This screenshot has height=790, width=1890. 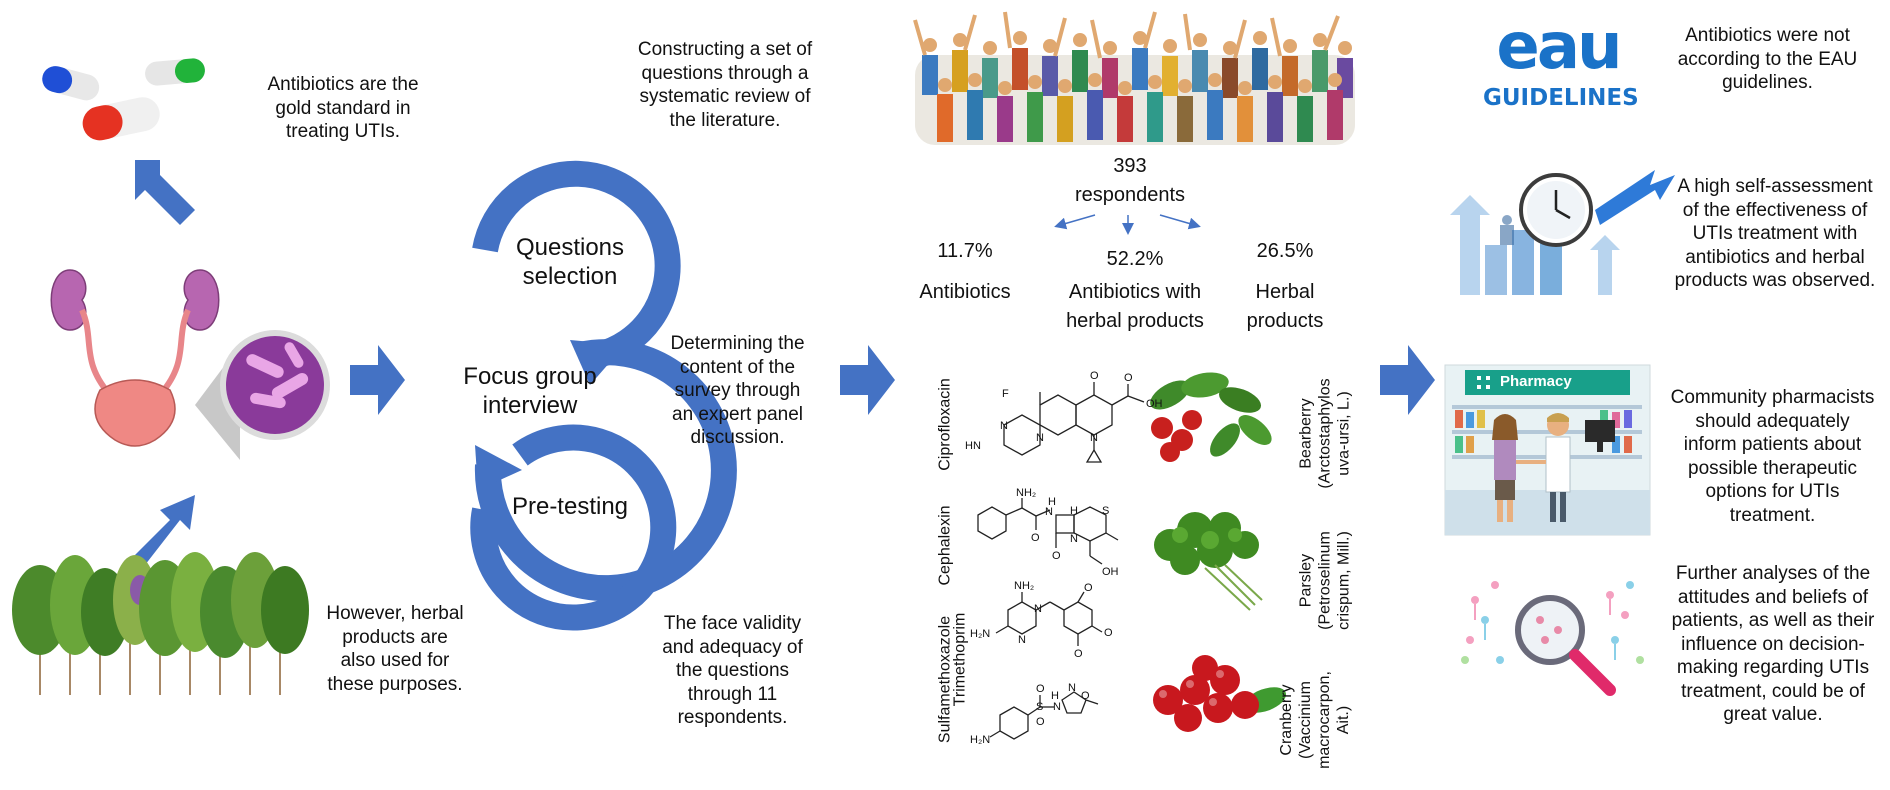 What do you see at coordinates (725, 49) in the screenshot?
I see `text-line: Constructing a set of` at bounding box center [725, 49].